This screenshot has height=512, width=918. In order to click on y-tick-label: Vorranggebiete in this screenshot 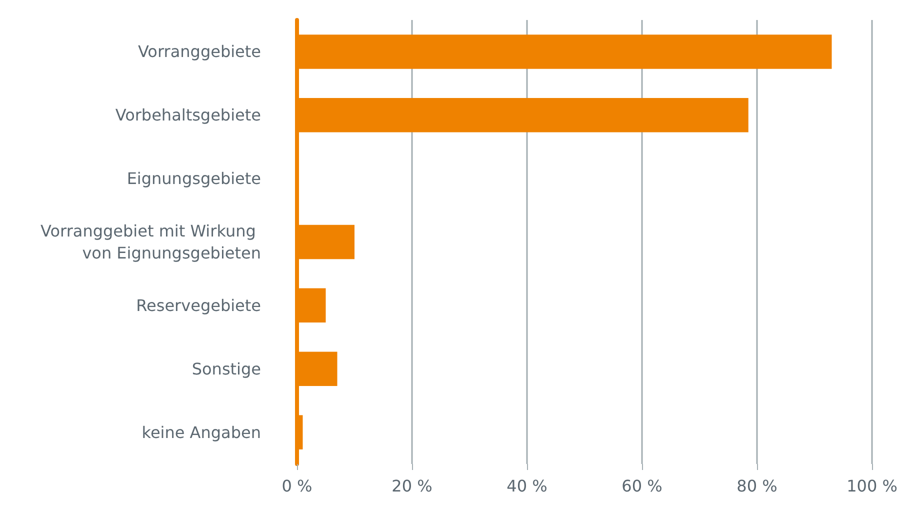, I will do `click(199, 52)`.